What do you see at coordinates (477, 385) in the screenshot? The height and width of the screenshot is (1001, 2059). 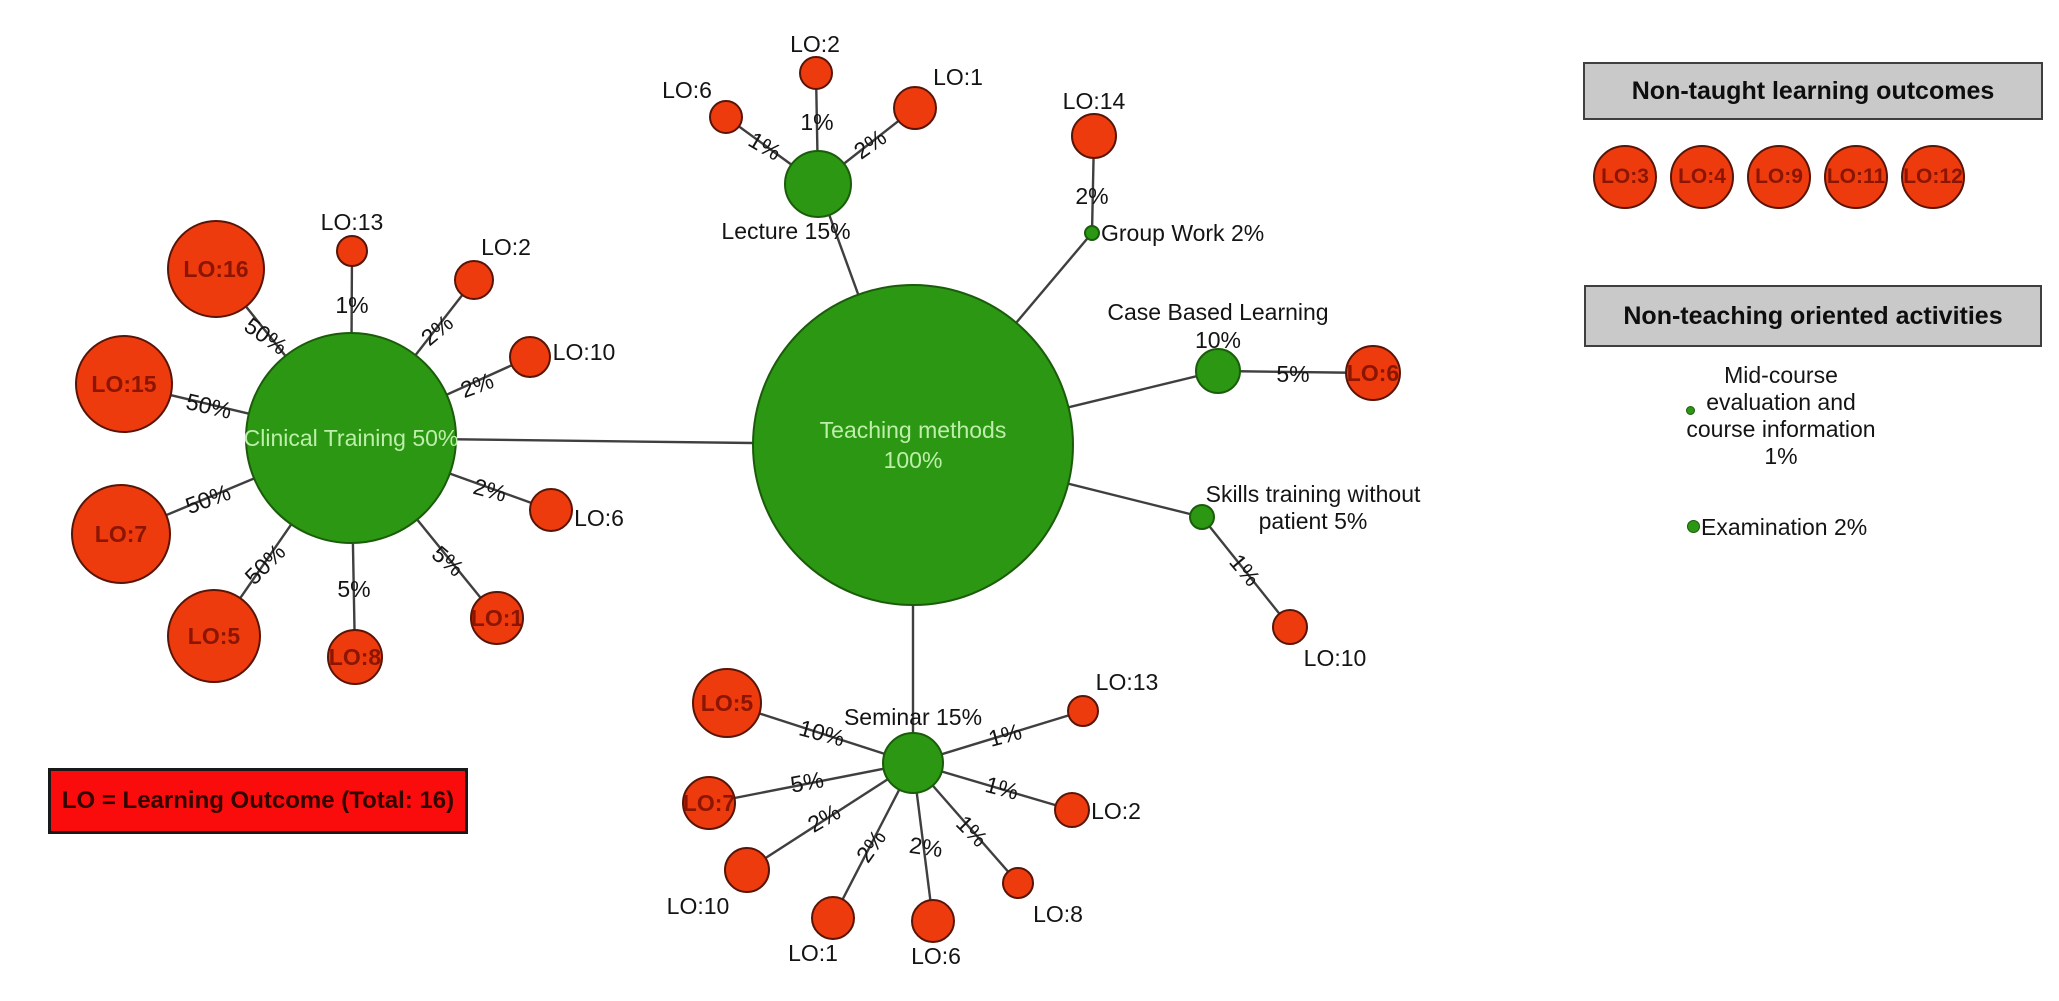 I see `edge-label-clinical-c-lo10: 2%` at bounding box center [477, 385].